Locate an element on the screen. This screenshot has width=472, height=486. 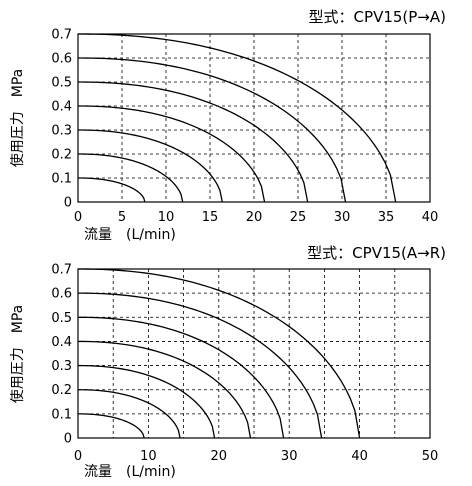
chart-title: 型式：CPV15(P→A) is located at coordinates (377, 17).